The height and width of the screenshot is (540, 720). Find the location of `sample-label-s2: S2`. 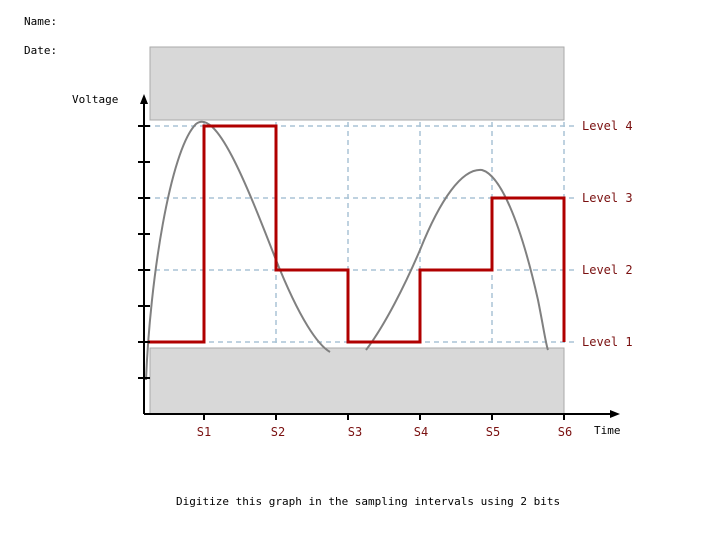

sample-label-s2: S2 is located at coordinates (278, 432).